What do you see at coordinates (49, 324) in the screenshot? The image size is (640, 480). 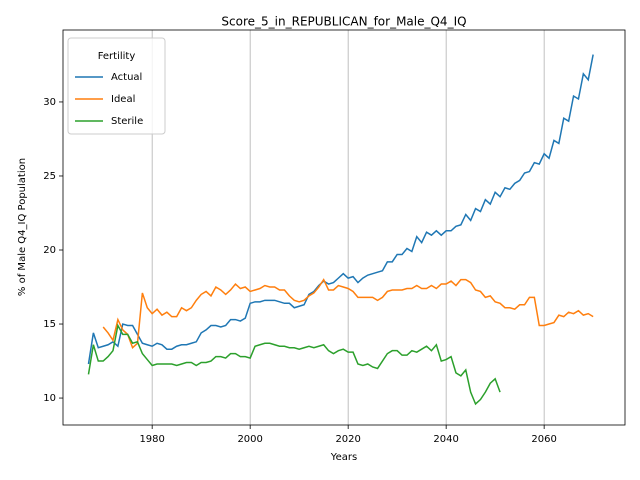 I see `y-tick-label: 15` at bounding box center [49, 324].